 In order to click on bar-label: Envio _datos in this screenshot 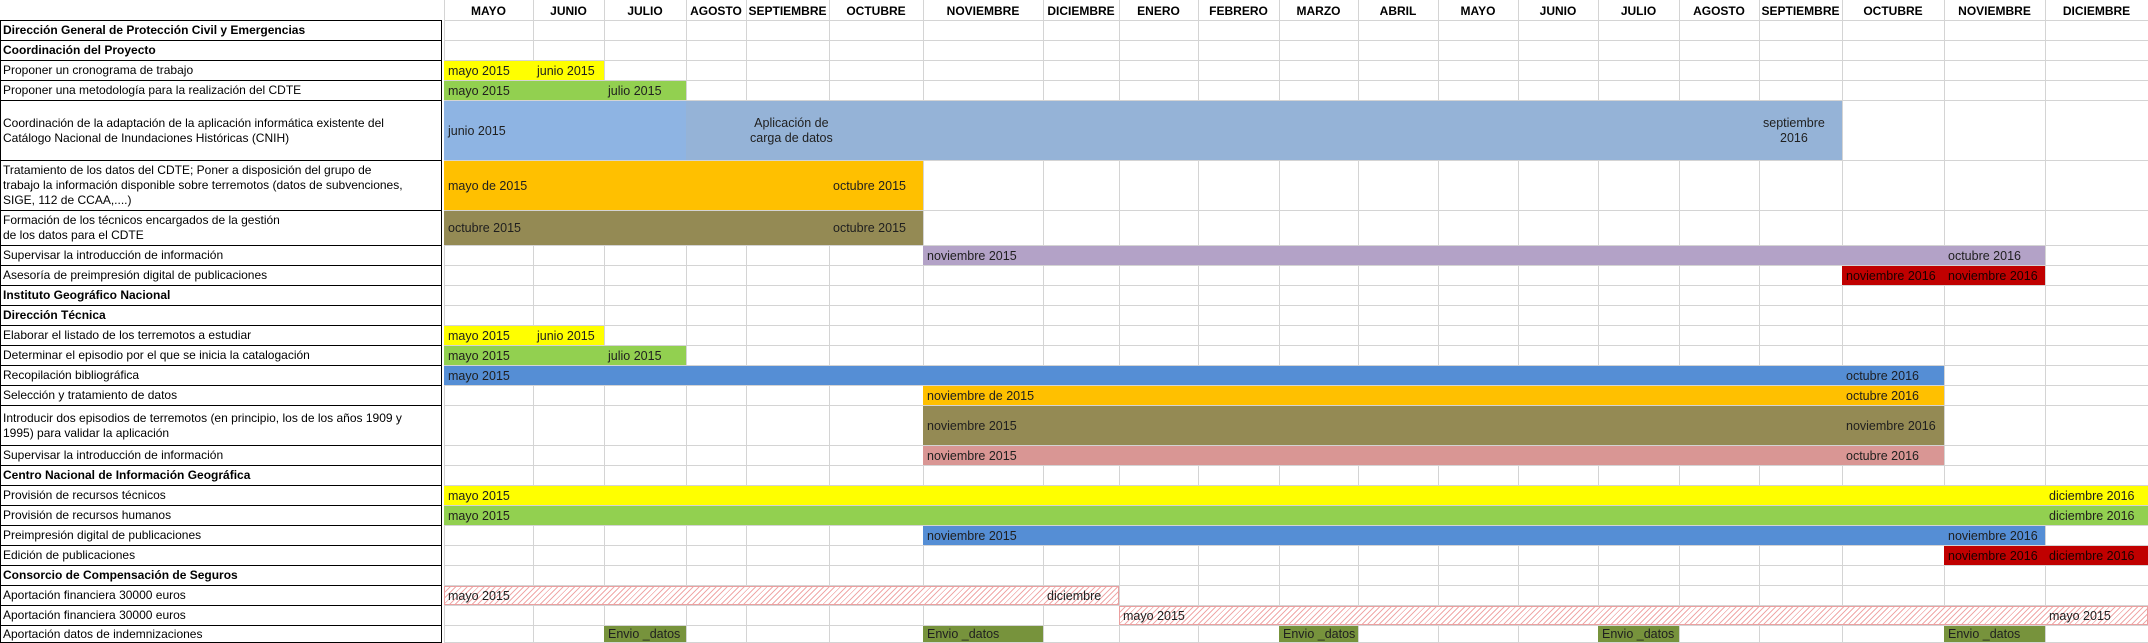, I will do `click(1638, 634)`.